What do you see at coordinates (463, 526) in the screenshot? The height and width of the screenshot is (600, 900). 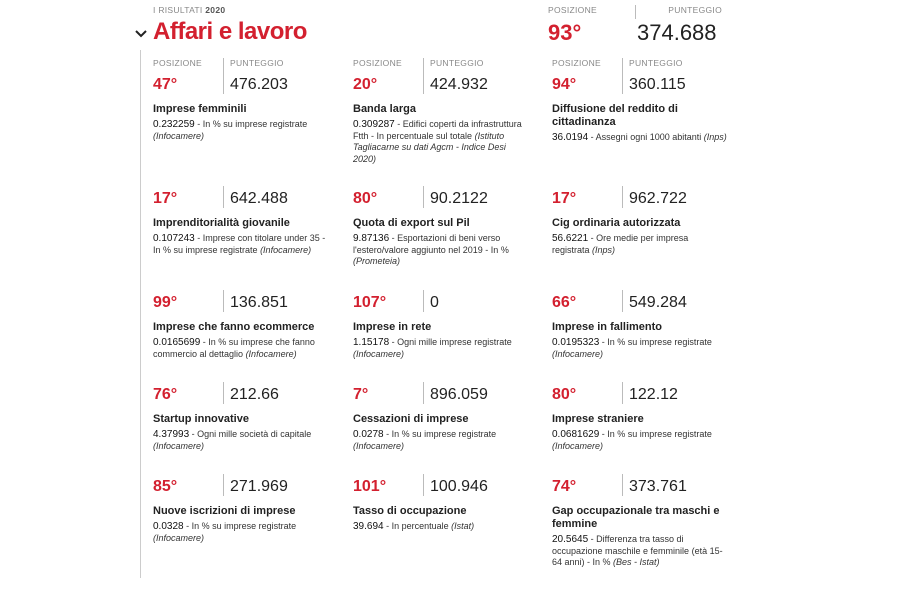 I see `indicator-source: (Istat)` at bounding box center [463, 526].